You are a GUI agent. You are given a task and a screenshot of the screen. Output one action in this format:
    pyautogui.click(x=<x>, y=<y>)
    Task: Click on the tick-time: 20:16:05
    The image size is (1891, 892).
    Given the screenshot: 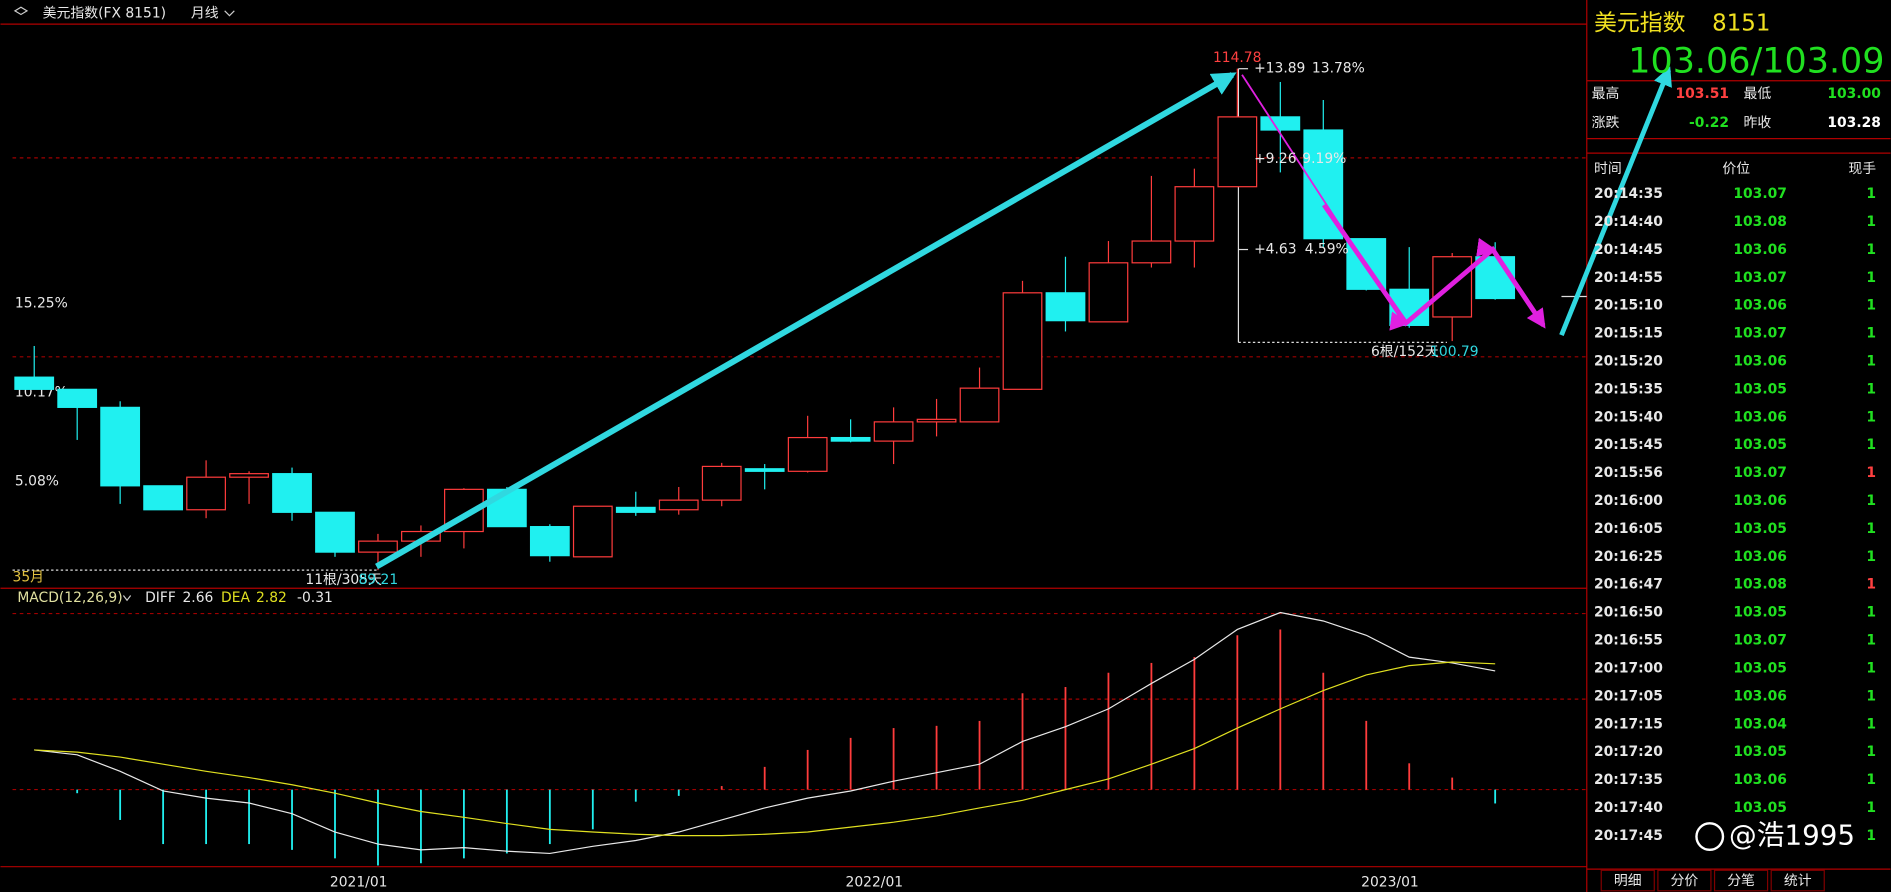 What is the action you would take?
    pyautogui.click(x=1628, y=529)
    